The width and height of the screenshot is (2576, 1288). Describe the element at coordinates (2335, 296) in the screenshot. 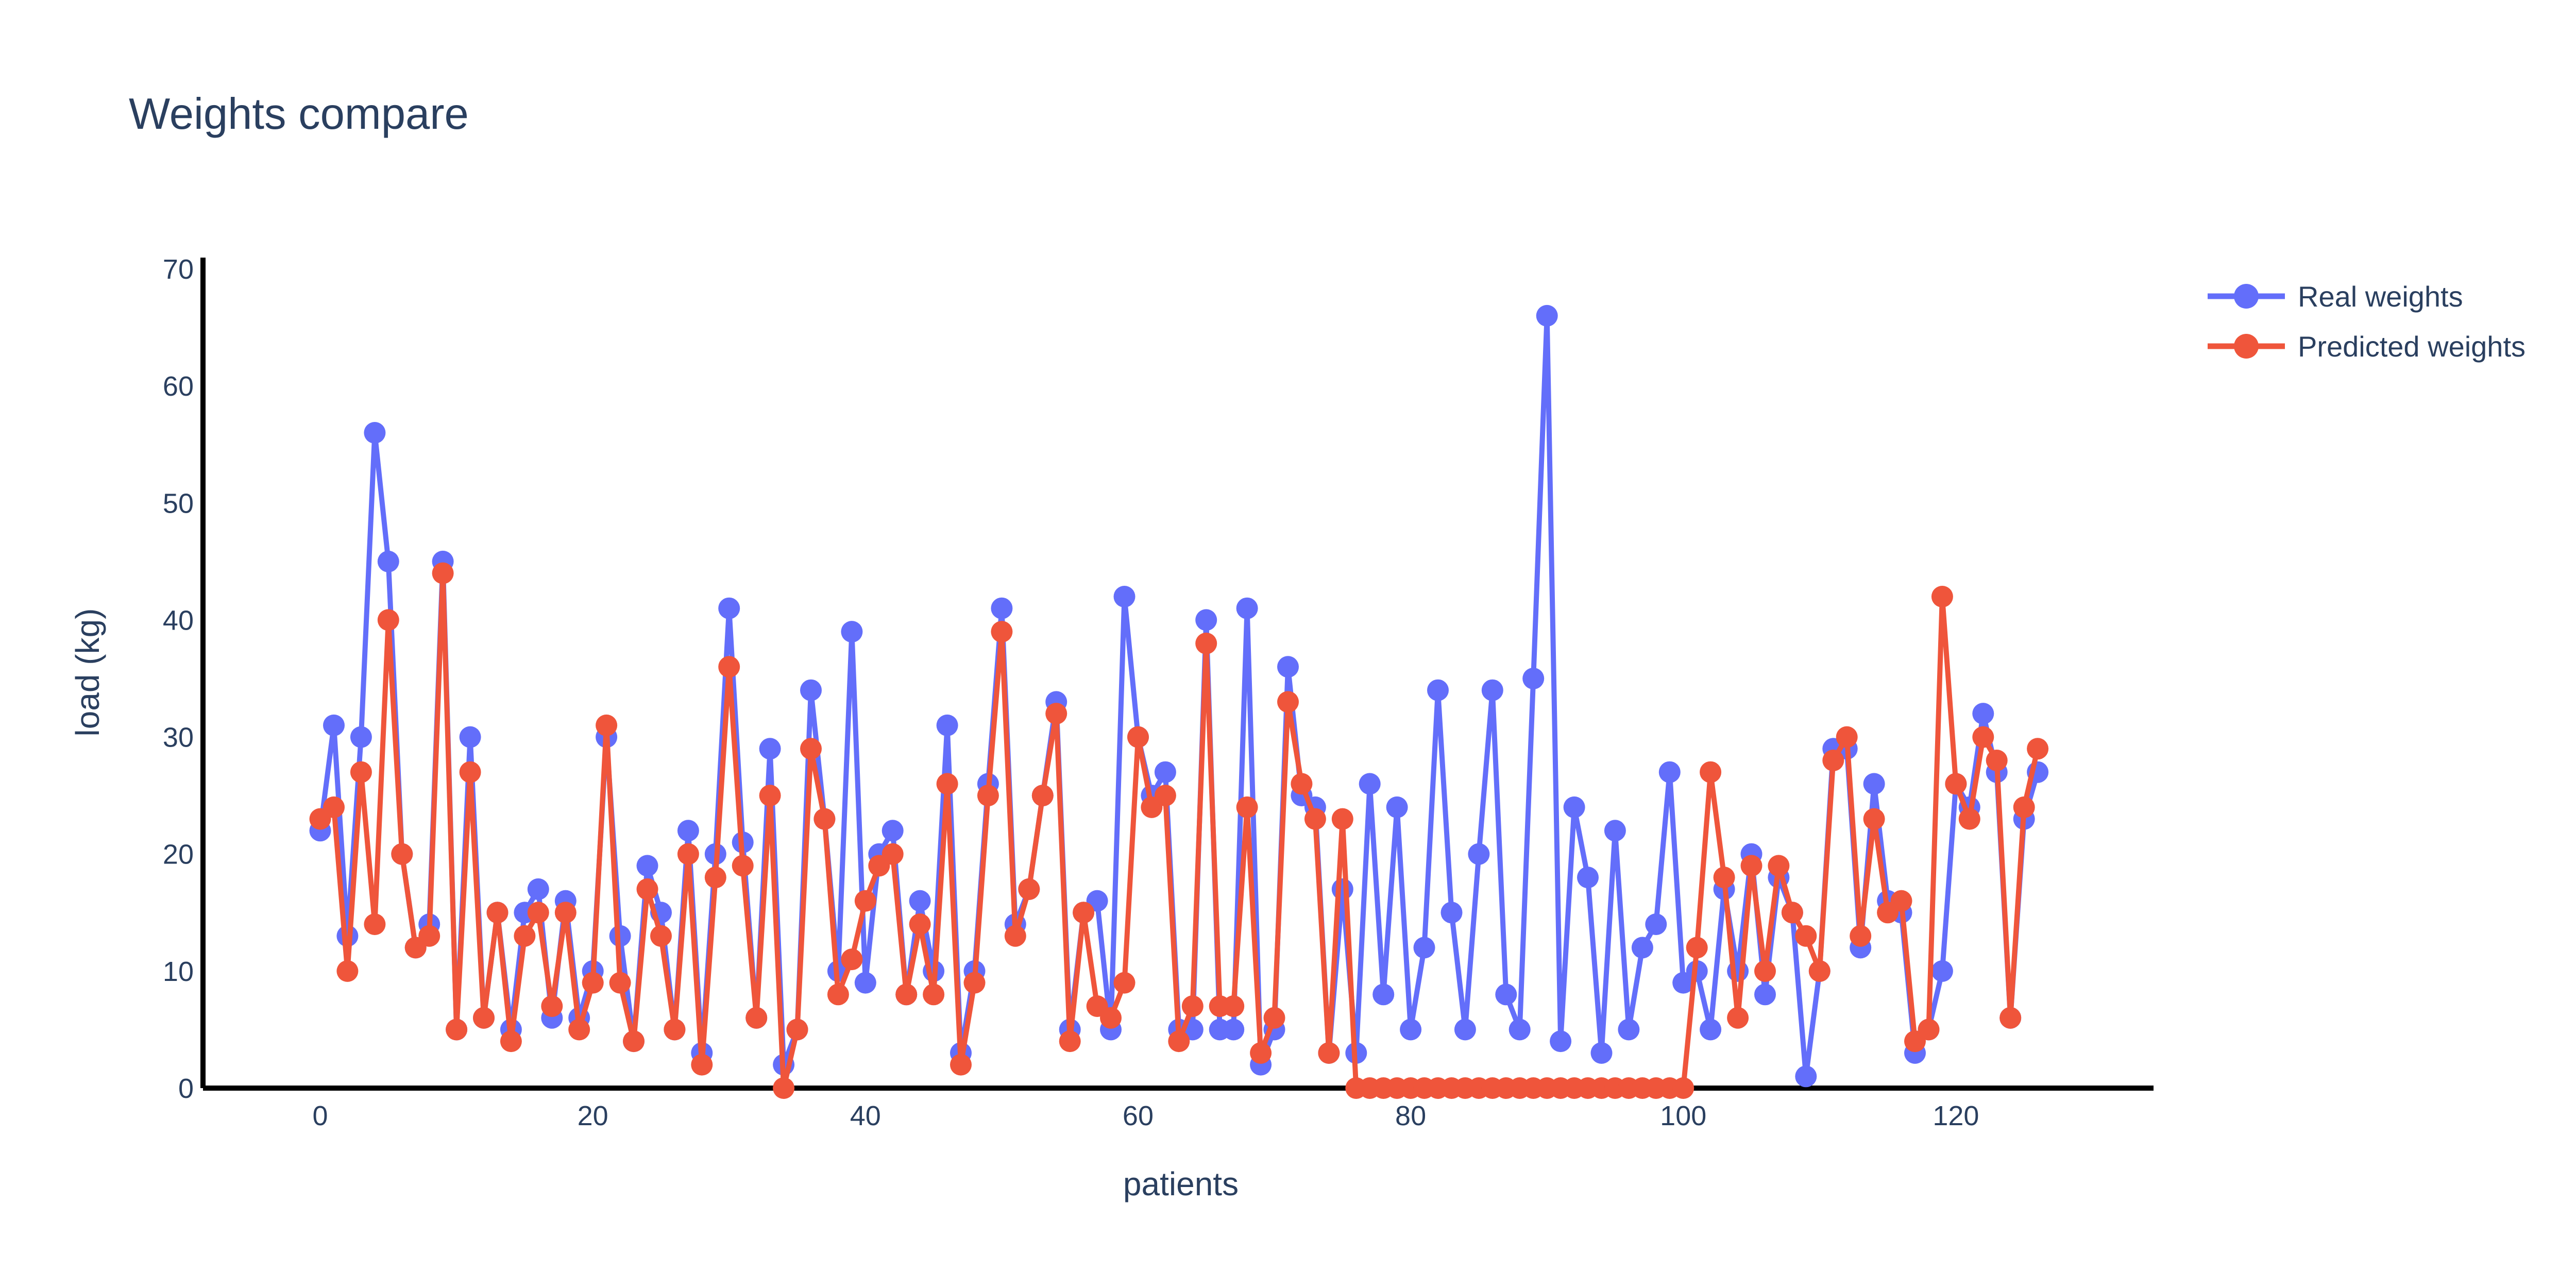

I see `legend-item-real: Real weights` at that location.